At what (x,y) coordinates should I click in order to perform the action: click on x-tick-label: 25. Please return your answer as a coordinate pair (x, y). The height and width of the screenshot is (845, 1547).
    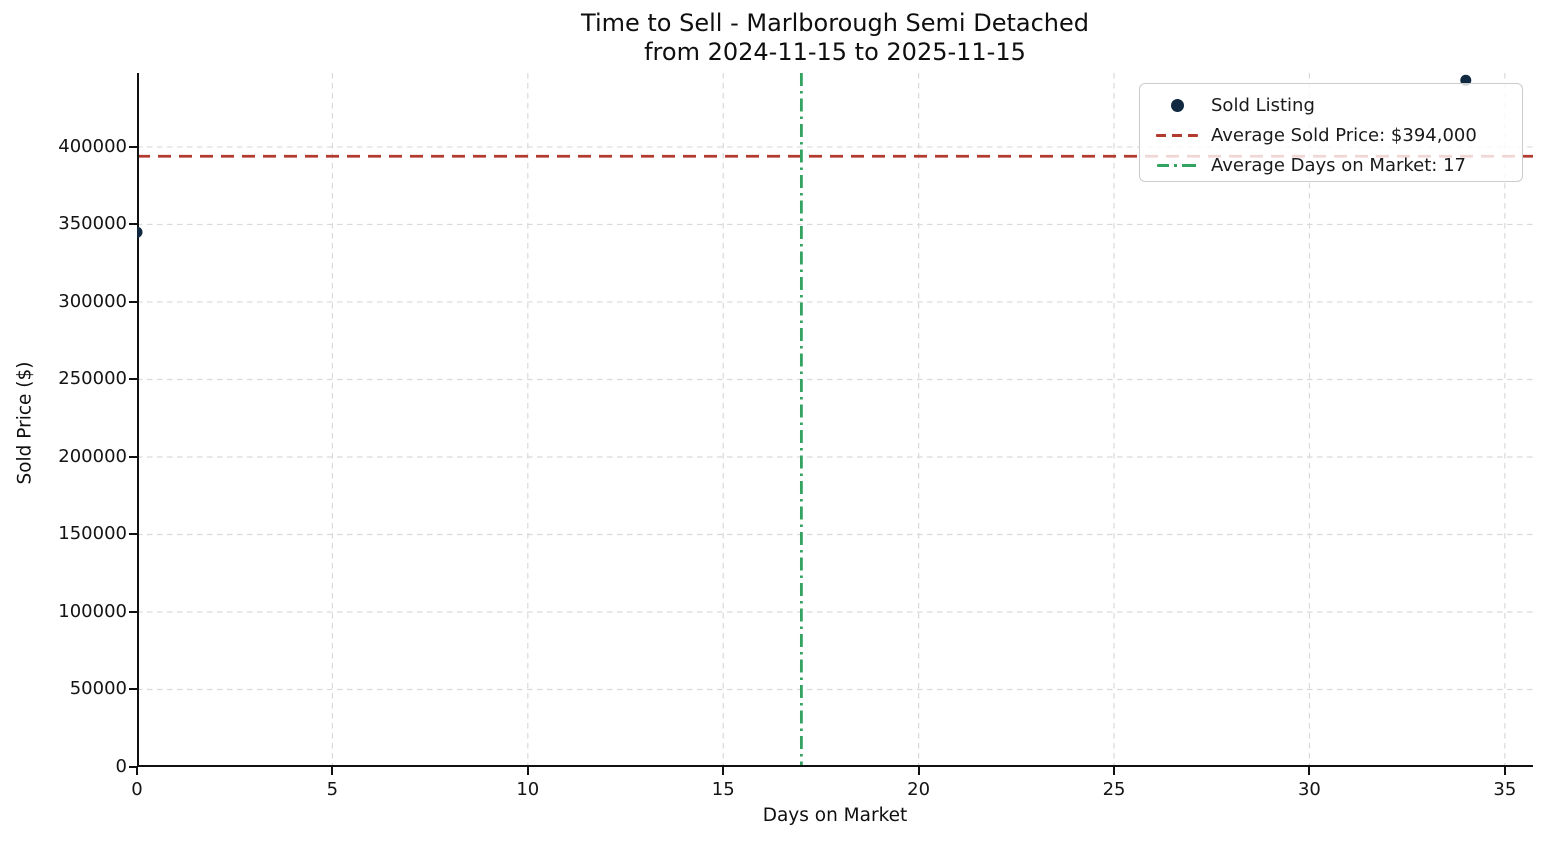
    Looking at the image, I should click on (1114, 789).